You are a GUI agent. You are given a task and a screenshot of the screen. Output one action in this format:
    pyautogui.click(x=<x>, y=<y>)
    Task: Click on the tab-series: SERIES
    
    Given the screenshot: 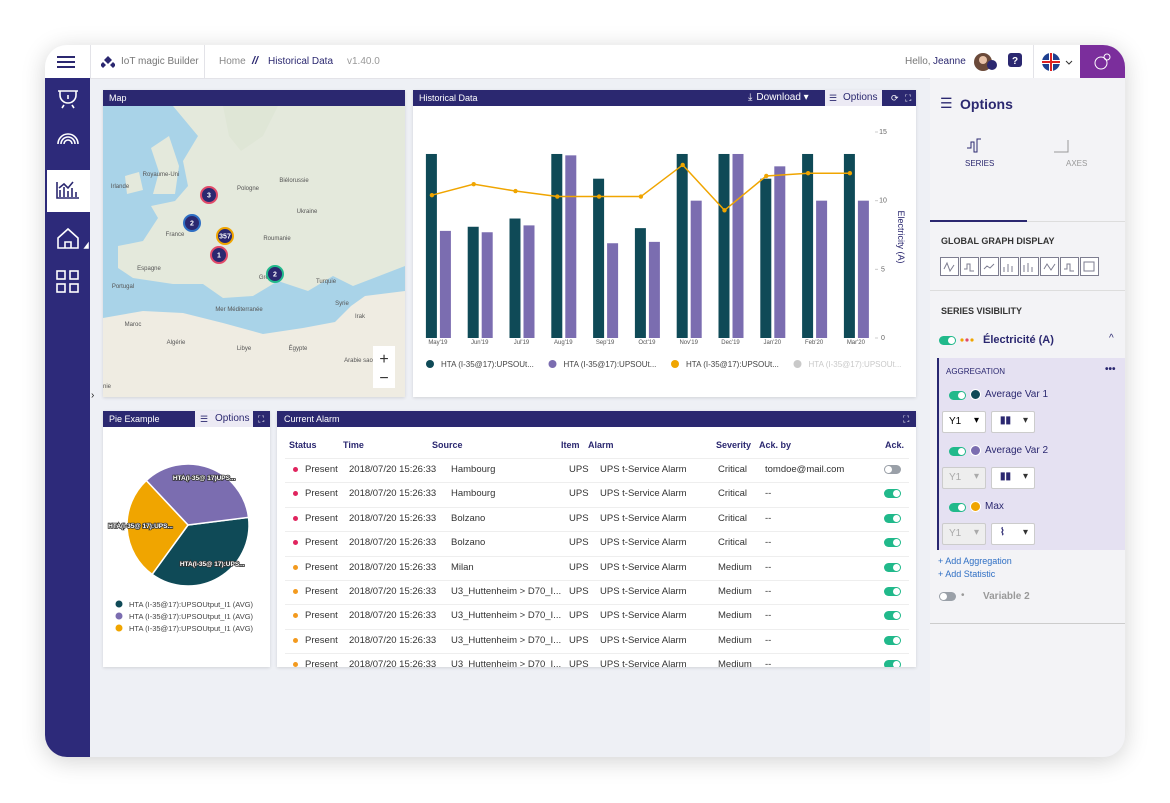 What is the action you would take?
    pyautogui.click(x=980, y=163)
    